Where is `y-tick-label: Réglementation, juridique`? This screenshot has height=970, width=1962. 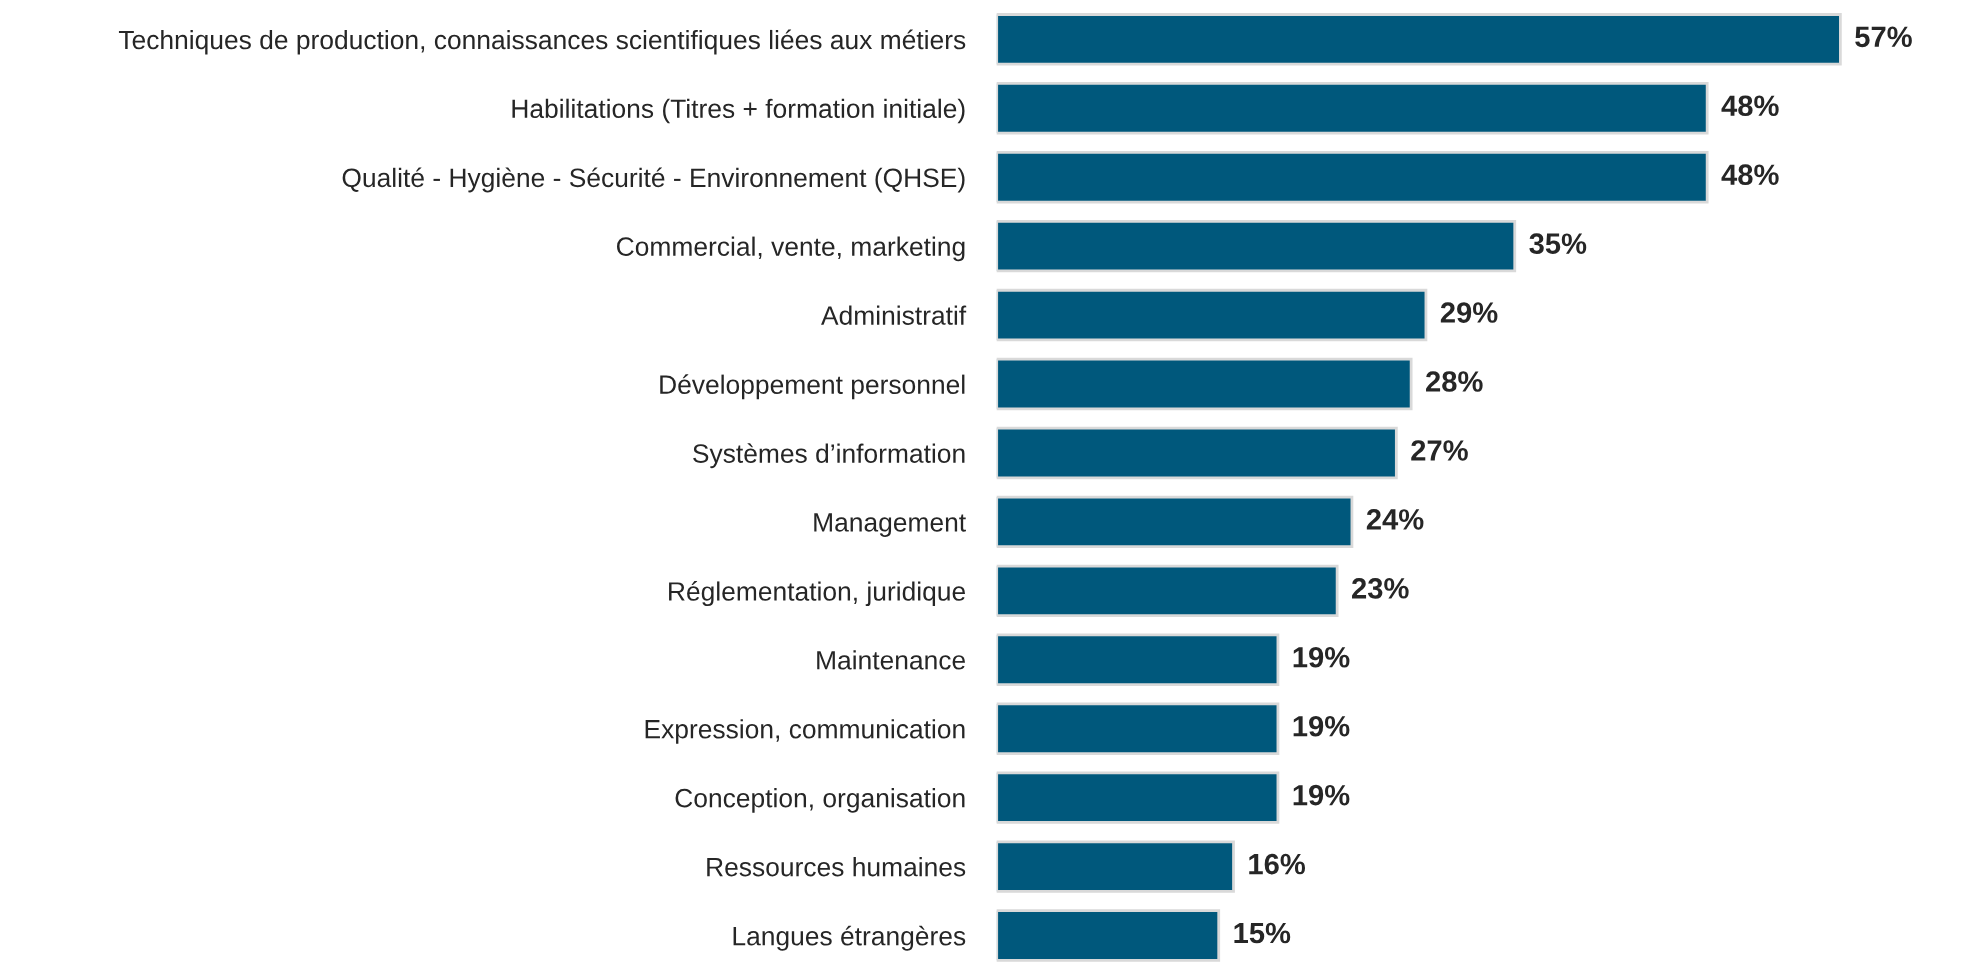
y-tick-label: Réglementation, juridique is located at coordinates (817, 594).